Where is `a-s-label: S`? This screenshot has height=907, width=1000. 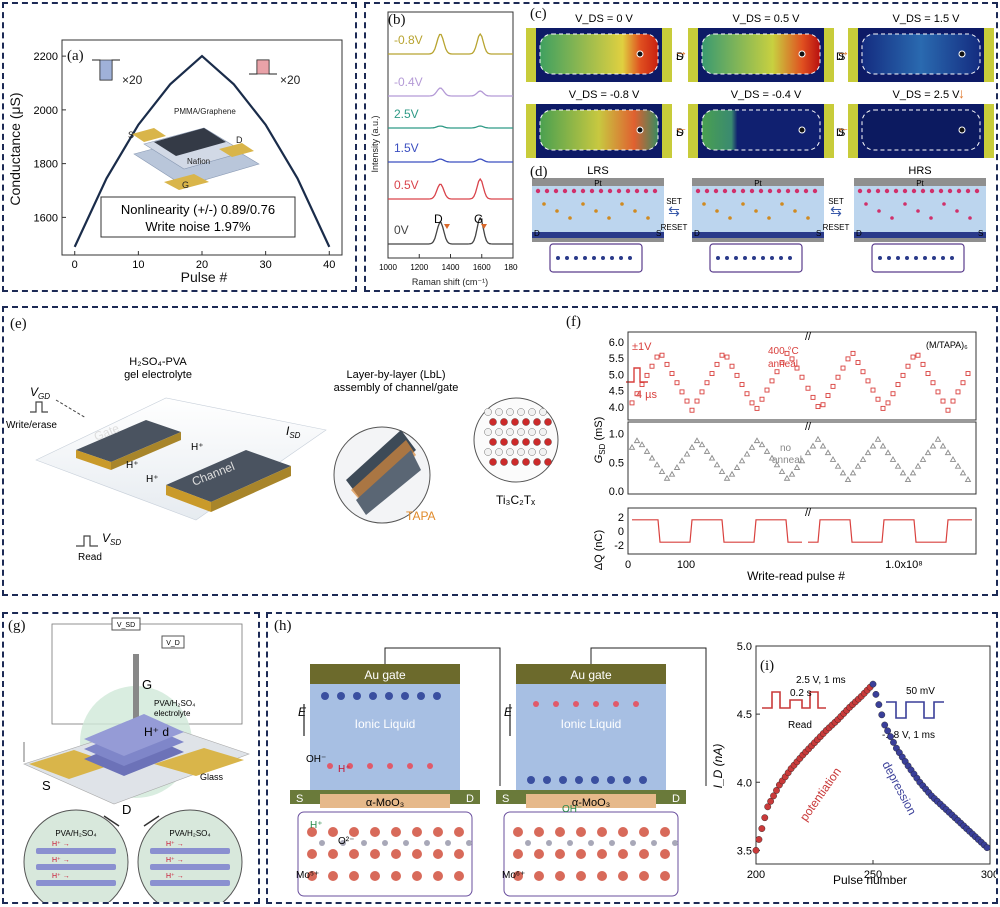
a-s-label: S is located at coordinates (131, 135).